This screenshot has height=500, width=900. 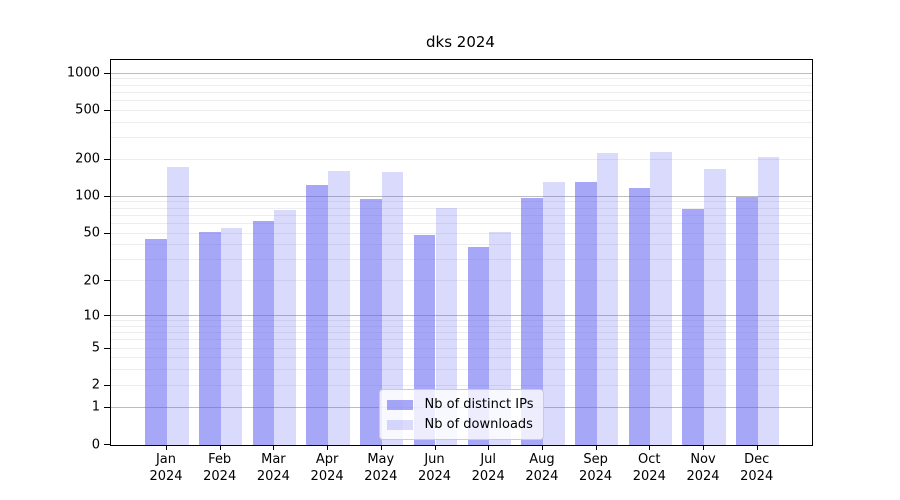 I want to click on downloads-legend-label: Nb of downloads, so click(x=478, y=424).